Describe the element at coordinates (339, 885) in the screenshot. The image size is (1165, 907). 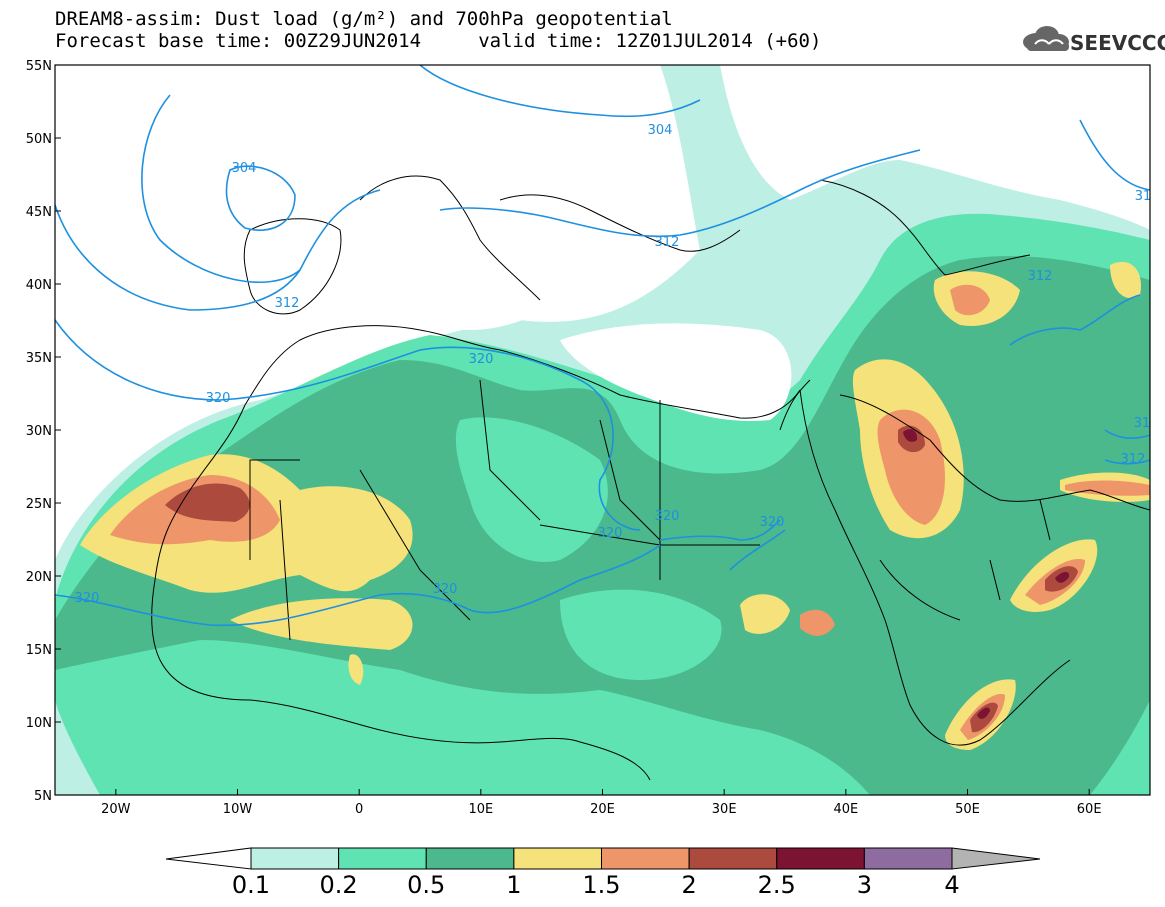
I see `colorbar-tick-label: 0.2` at that location.